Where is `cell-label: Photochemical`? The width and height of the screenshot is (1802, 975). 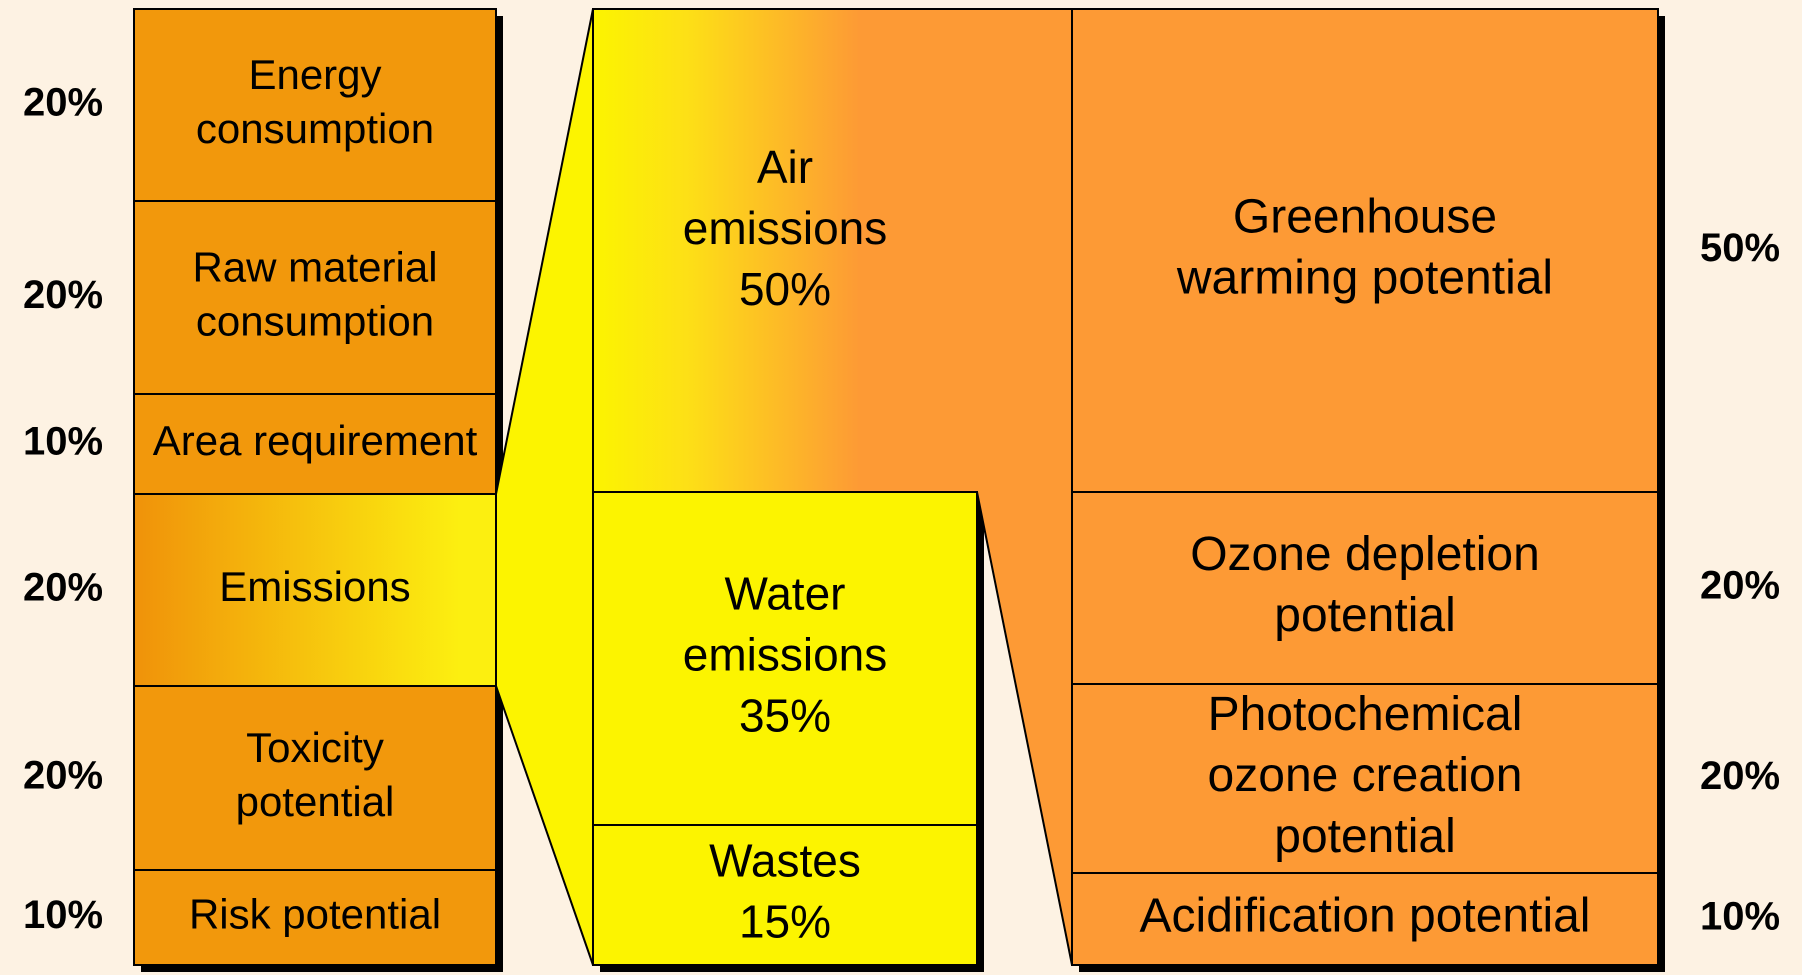
cell-label: Photochemical is located at coordinates (1365, 714).